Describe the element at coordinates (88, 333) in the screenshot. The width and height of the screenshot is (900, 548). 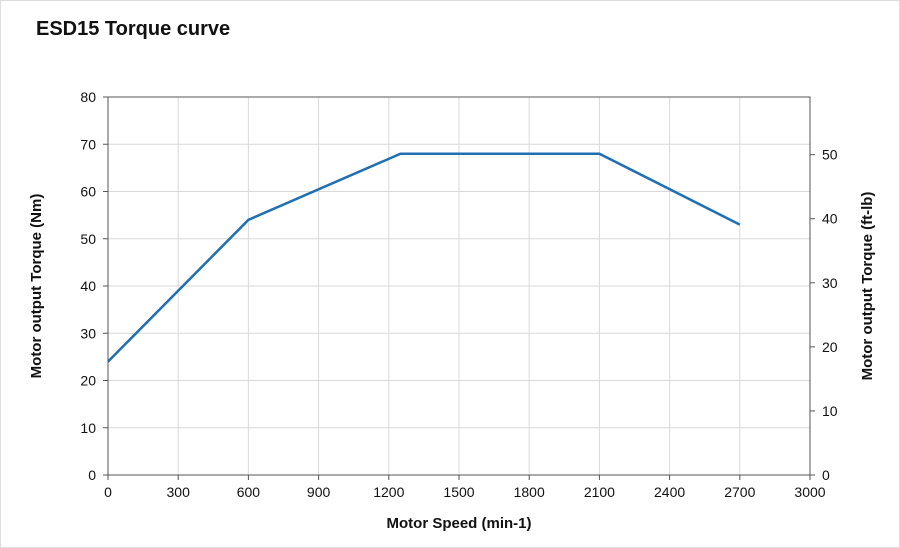
I see `y-tick-label: 30` at that location.